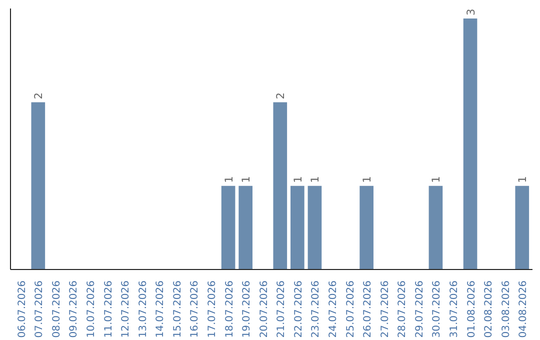 The height and width of the screenshot is (340, 540). Describe the element at coordinates (454, 309) in the screenshot. I see `x-tick-label: 31.07.2026` at that location.